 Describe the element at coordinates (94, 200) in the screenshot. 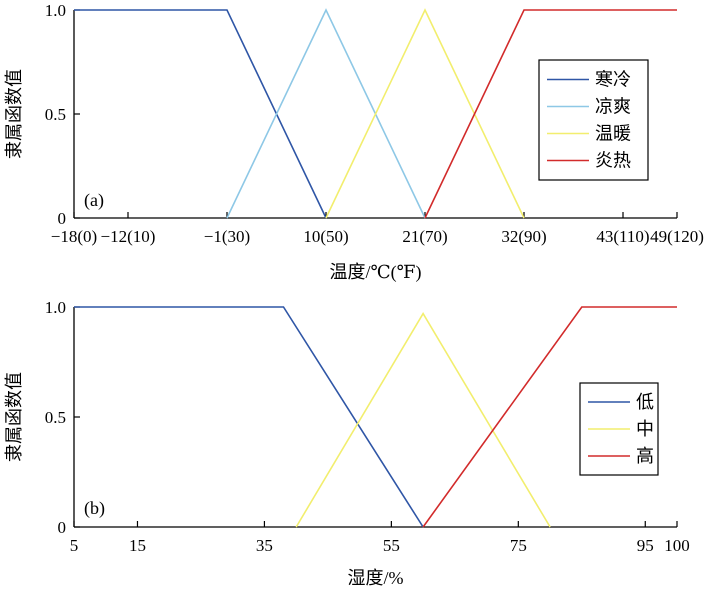

I see `panel-label: (a)` at that location.